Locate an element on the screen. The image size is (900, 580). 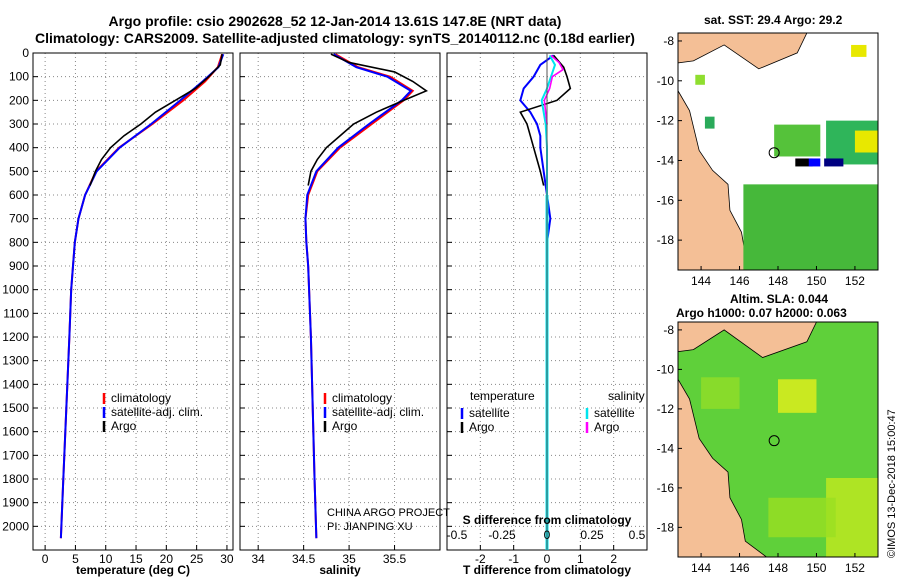
temperature-legend-label: climatology is located at coordinates (141, 398).